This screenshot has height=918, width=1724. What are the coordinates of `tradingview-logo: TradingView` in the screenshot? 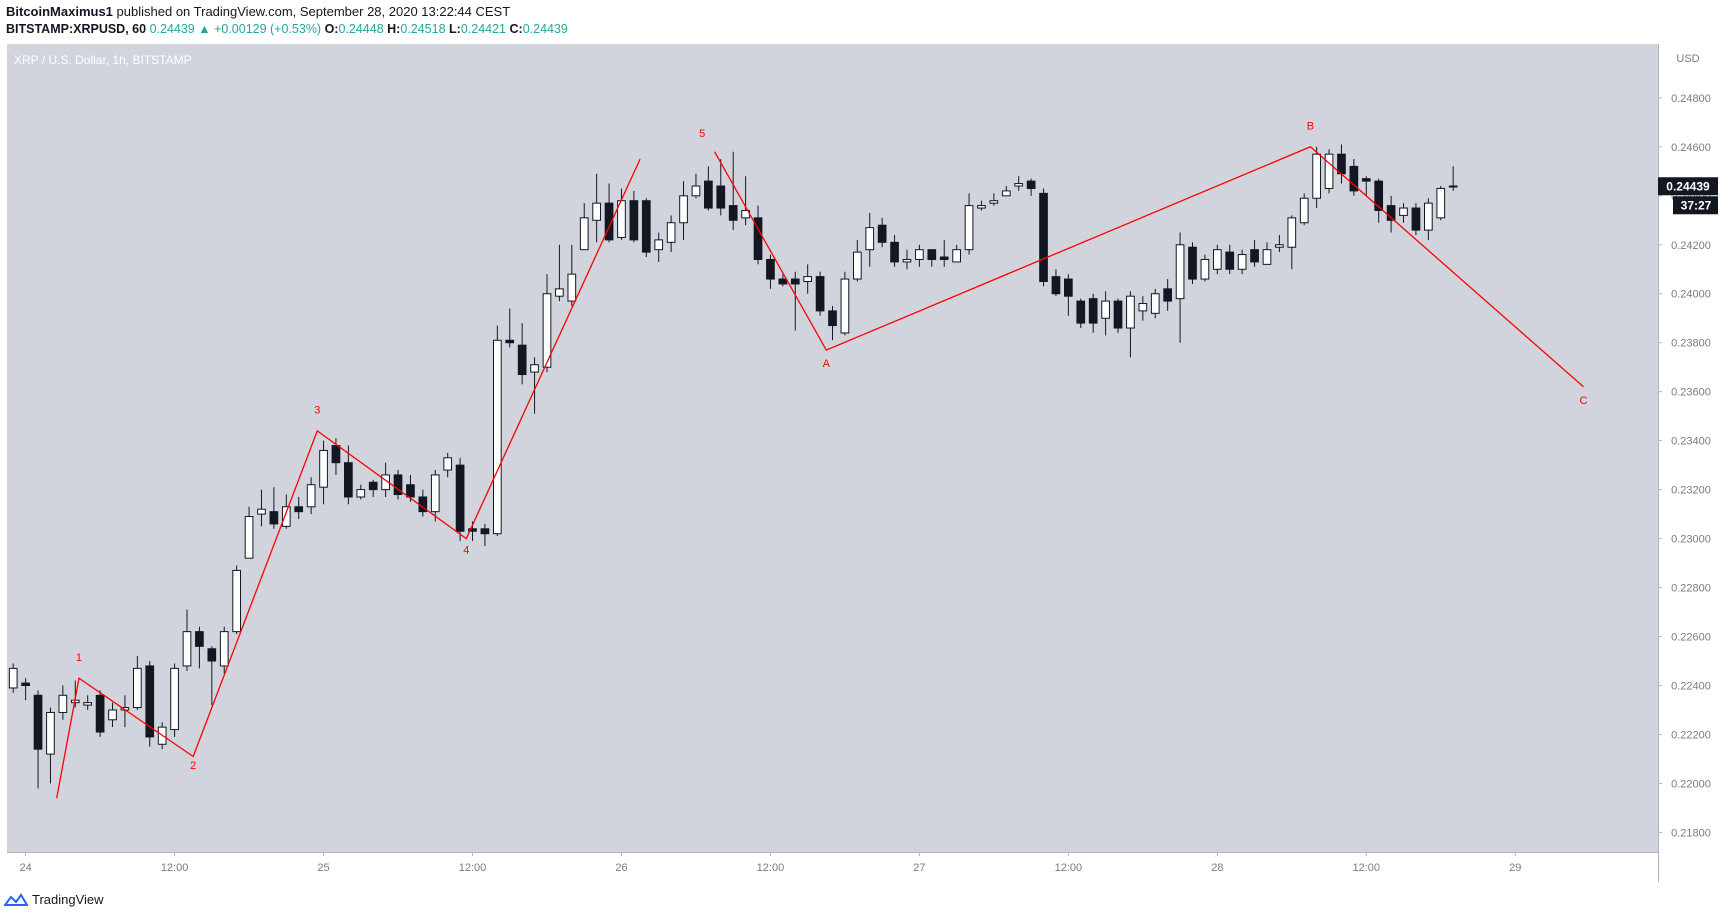 It's located at (54, 899).